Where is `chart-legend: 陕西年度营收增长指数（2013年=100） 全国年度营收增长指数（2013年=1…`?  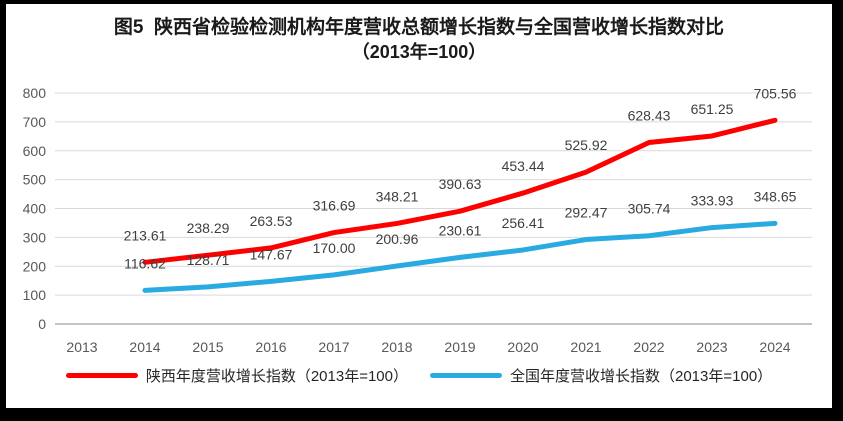
chart-legend: 陕西年度营收增长指数（2013年=100） 全国年度营收增长指数（2013年=1… is located at coordinates (419, 375).